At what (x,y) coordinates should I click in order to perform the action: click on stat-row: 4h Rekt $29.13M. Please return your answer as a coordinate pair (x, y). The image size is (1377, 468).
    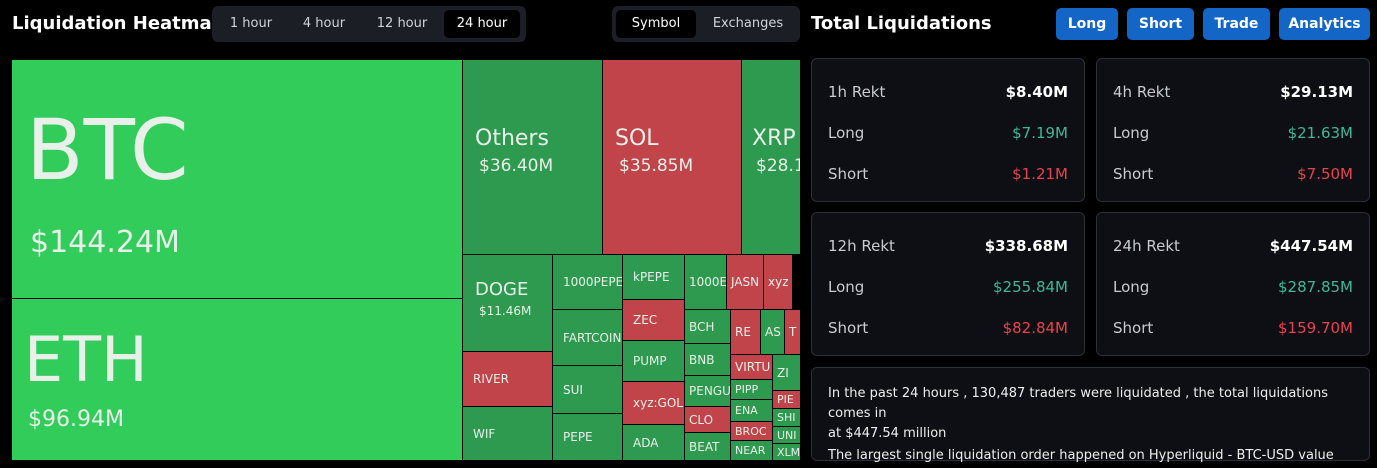
    Looking at the image, I should click on (1233, 92).